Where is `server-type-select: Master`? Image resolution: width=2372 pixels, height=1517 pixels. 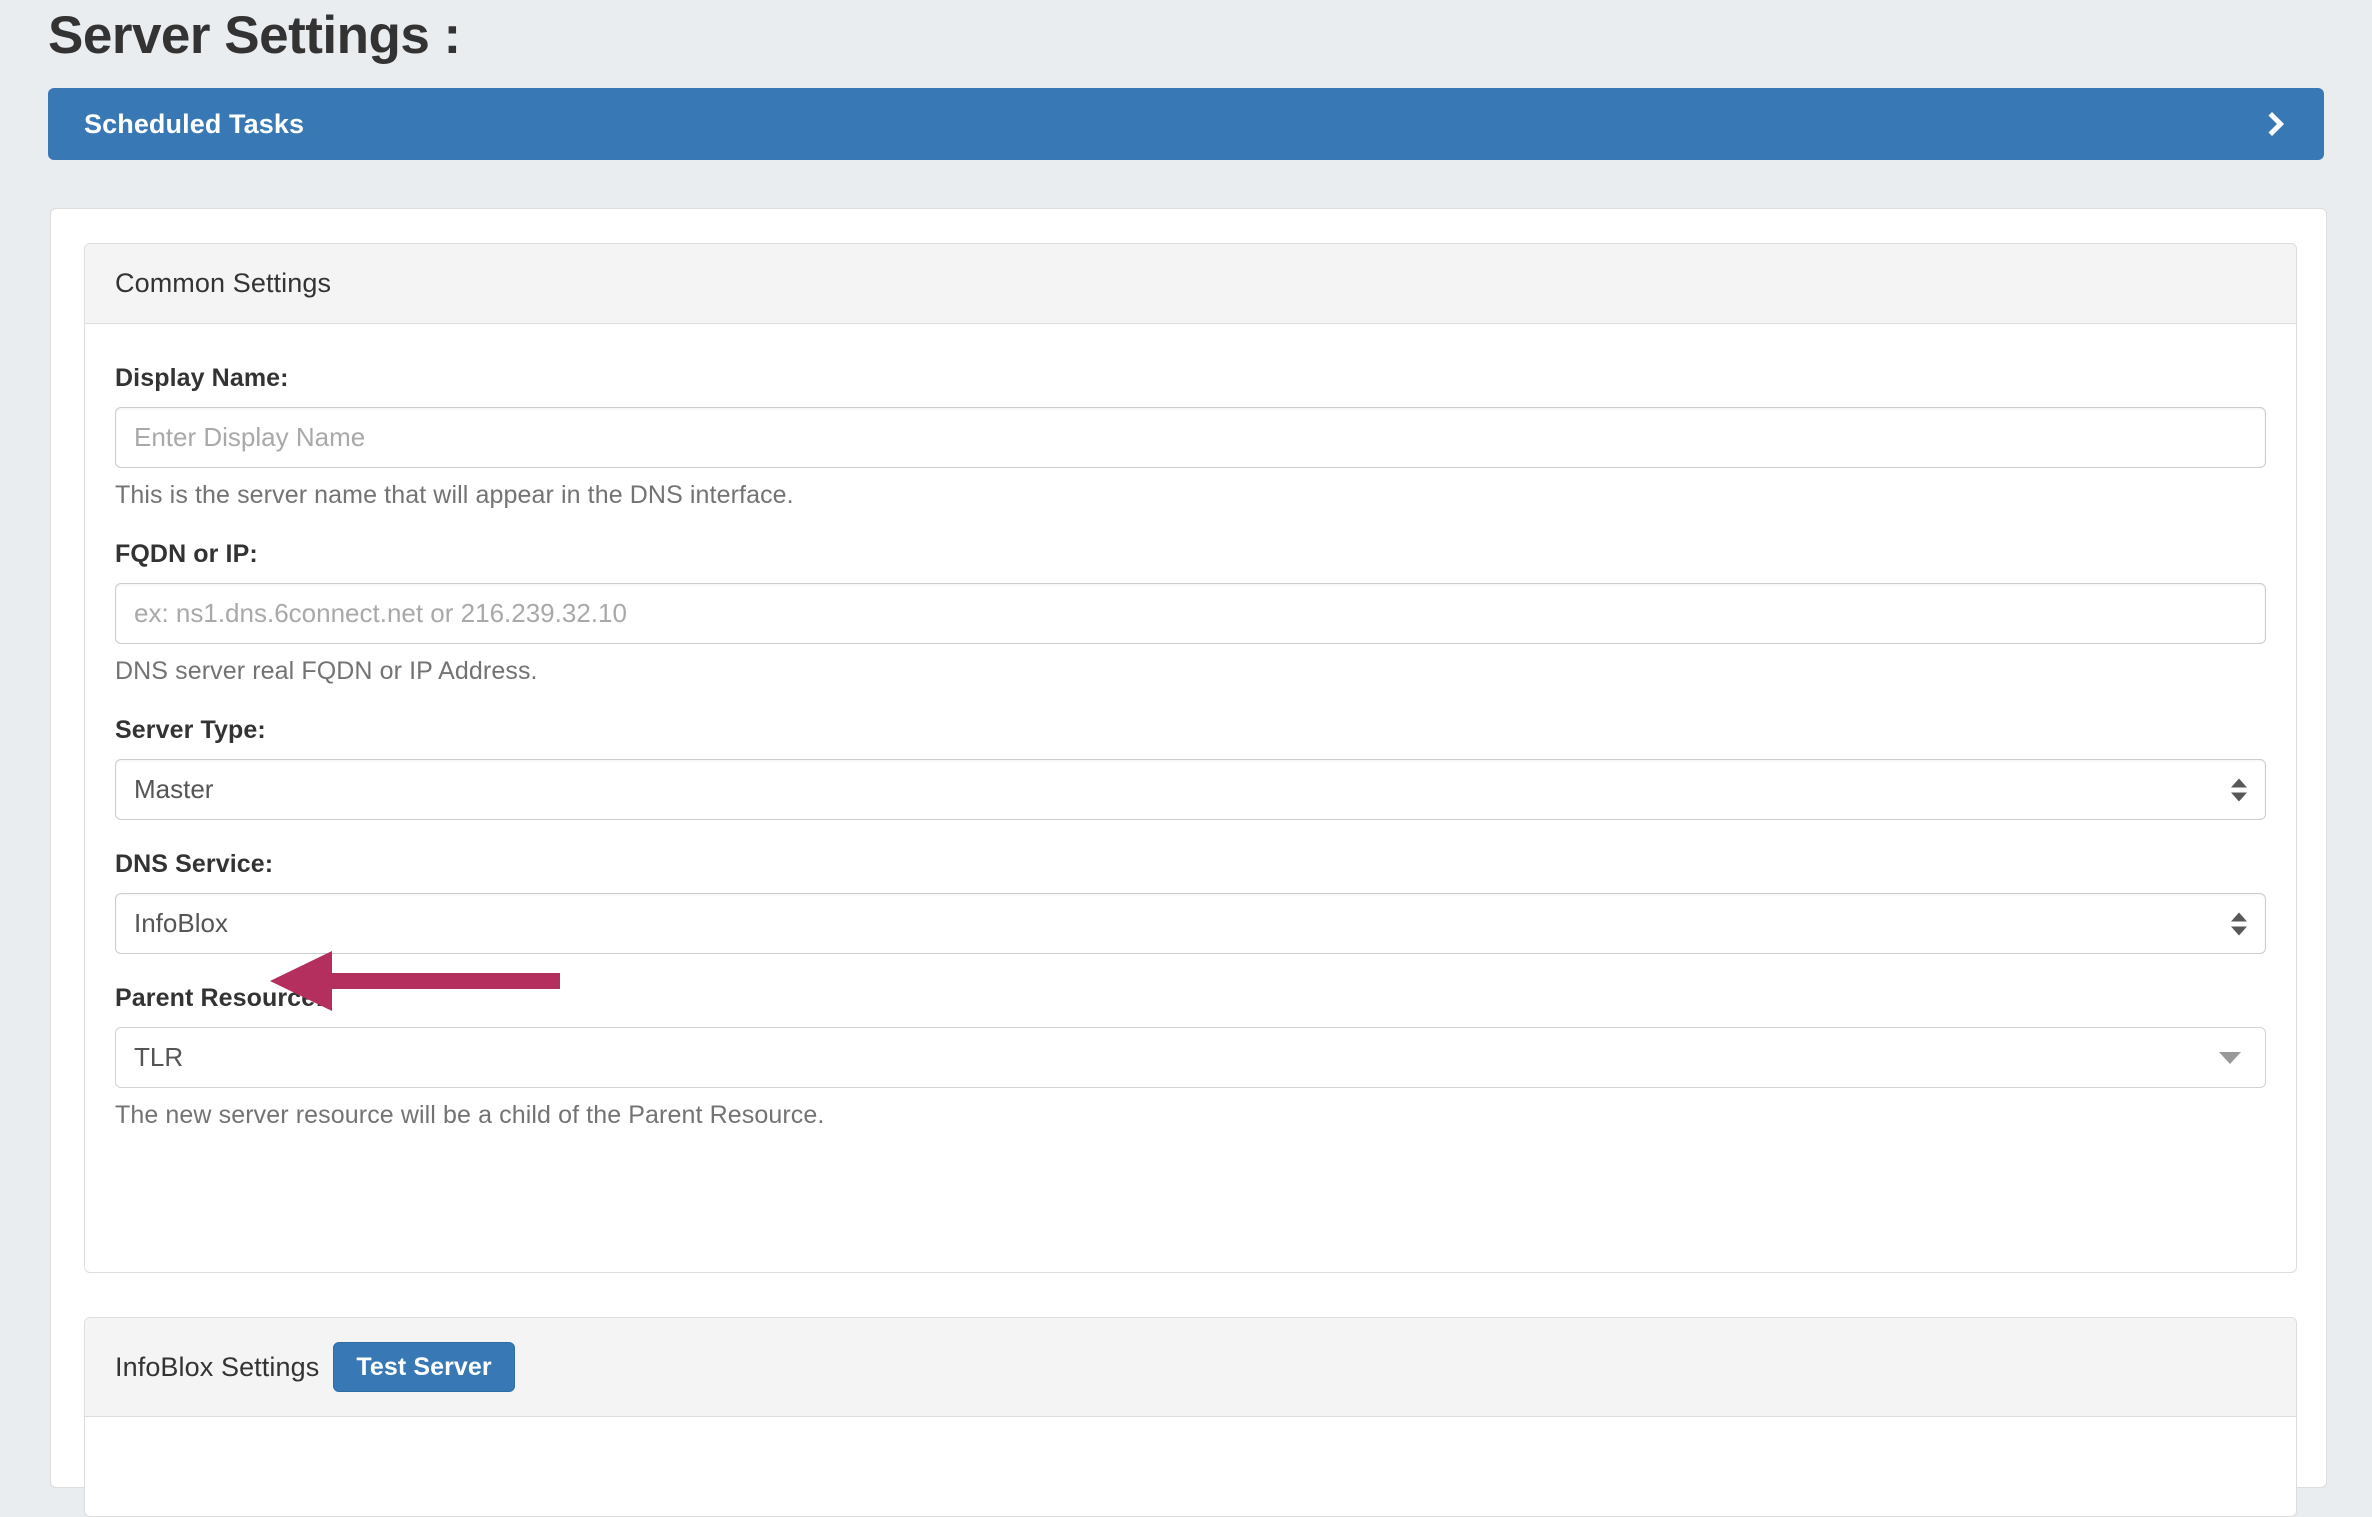 server-type-select: Master is located at coordinates (1190, 789).